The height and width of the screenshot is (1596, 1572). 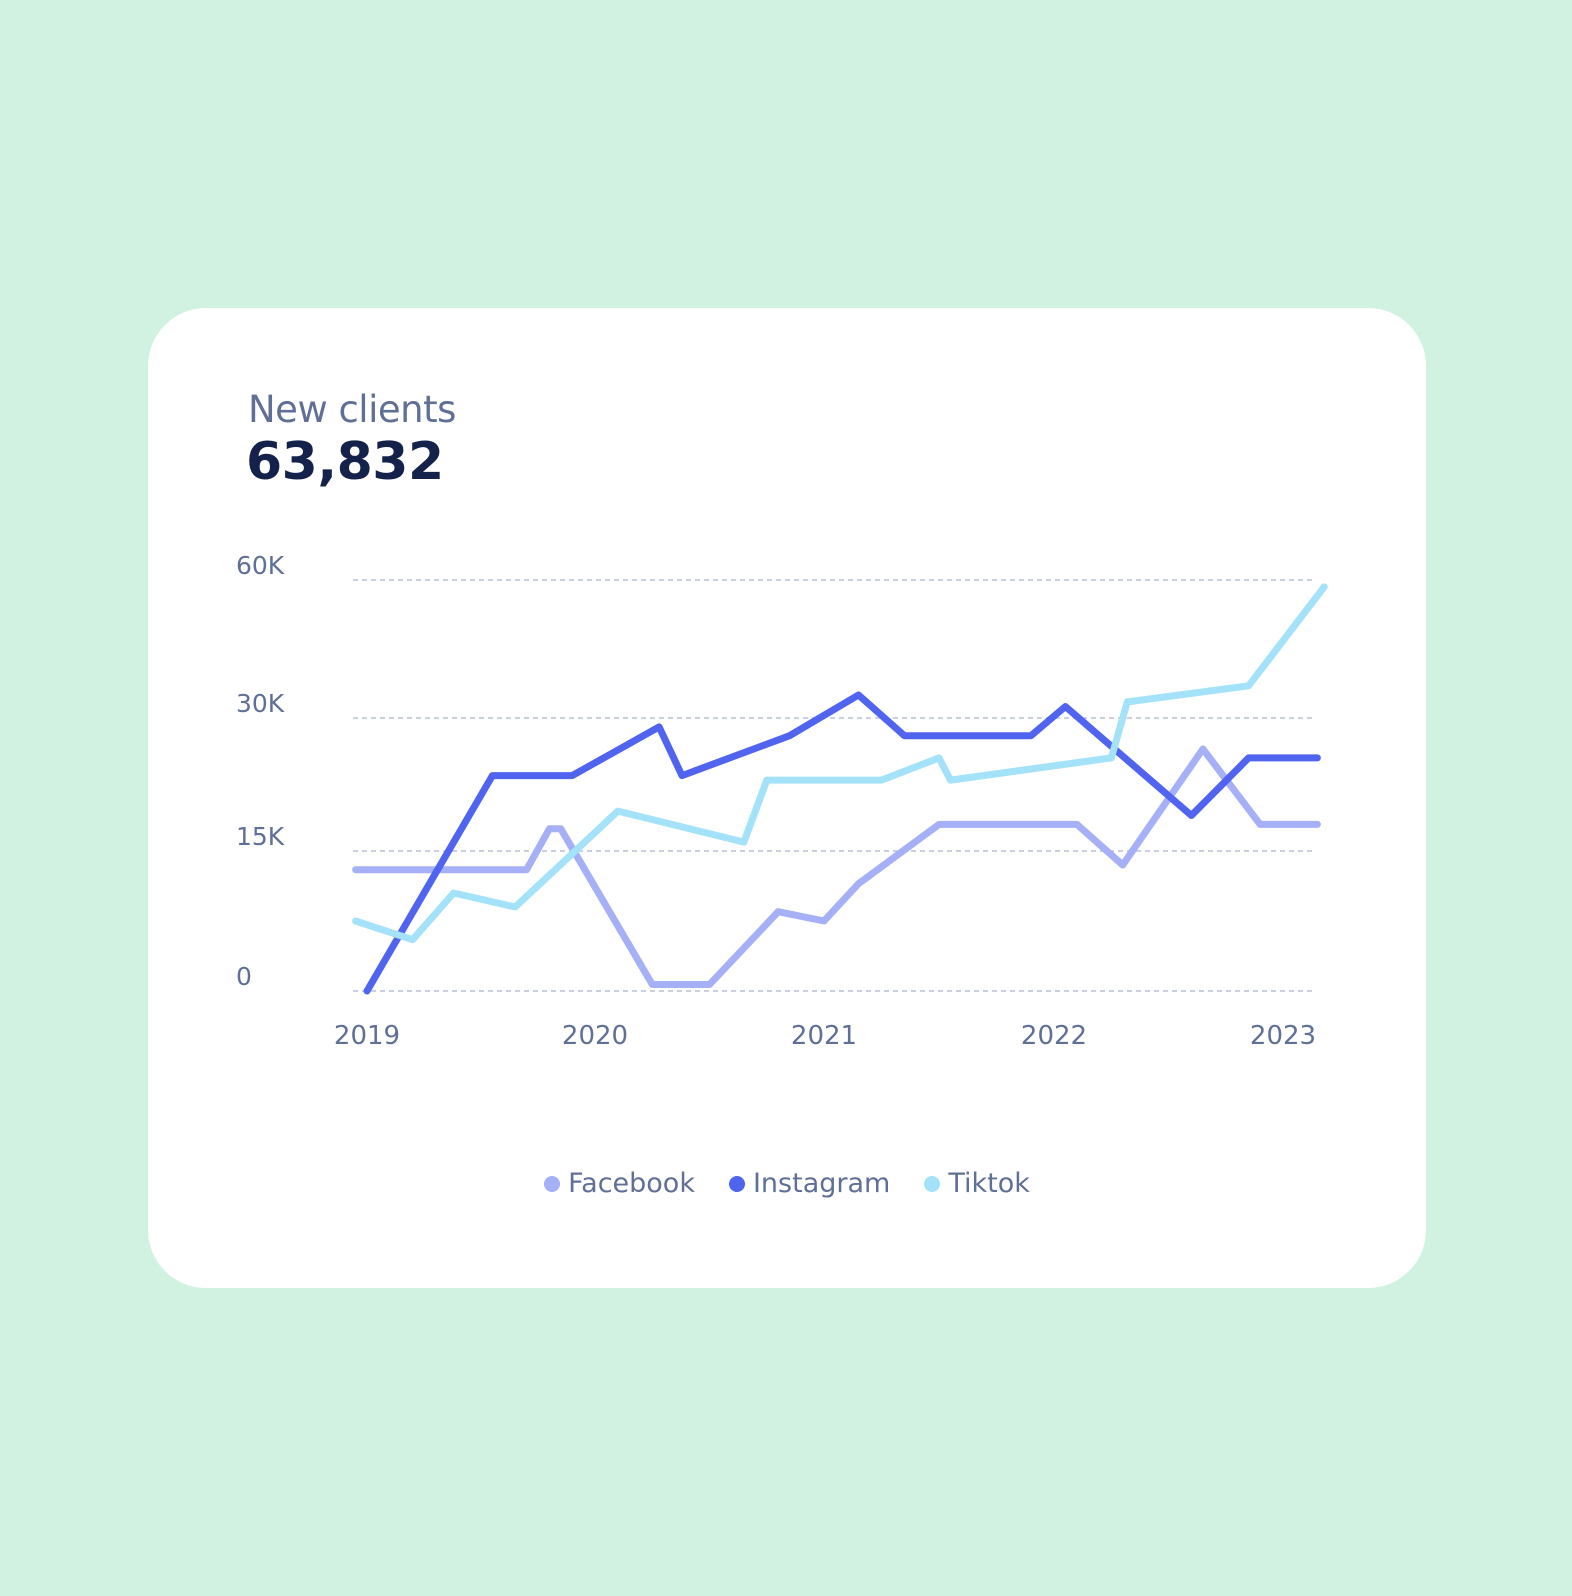 What do you see at coordinates (821, 1183) in the screenshot?
I see `legend-label: Instagram` at bounding box center [821, 1183].